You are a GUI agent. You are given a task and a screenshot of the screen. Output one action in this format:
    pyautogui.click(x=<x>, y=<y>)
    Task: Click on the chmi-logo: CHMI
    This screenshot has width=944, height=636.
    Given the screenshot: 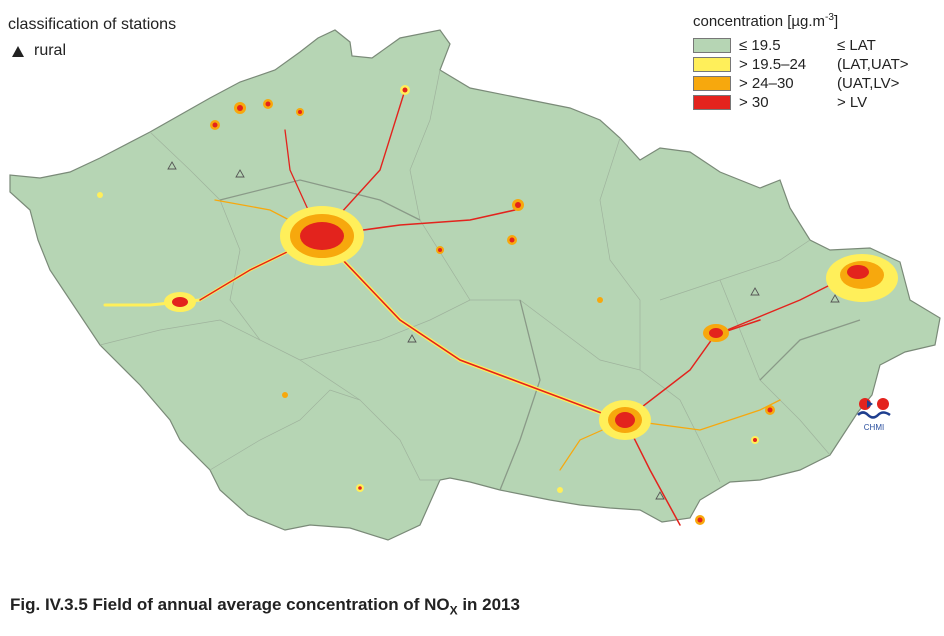 What is the action you would take?
    pyautogui.click(x=874, y=416)
    